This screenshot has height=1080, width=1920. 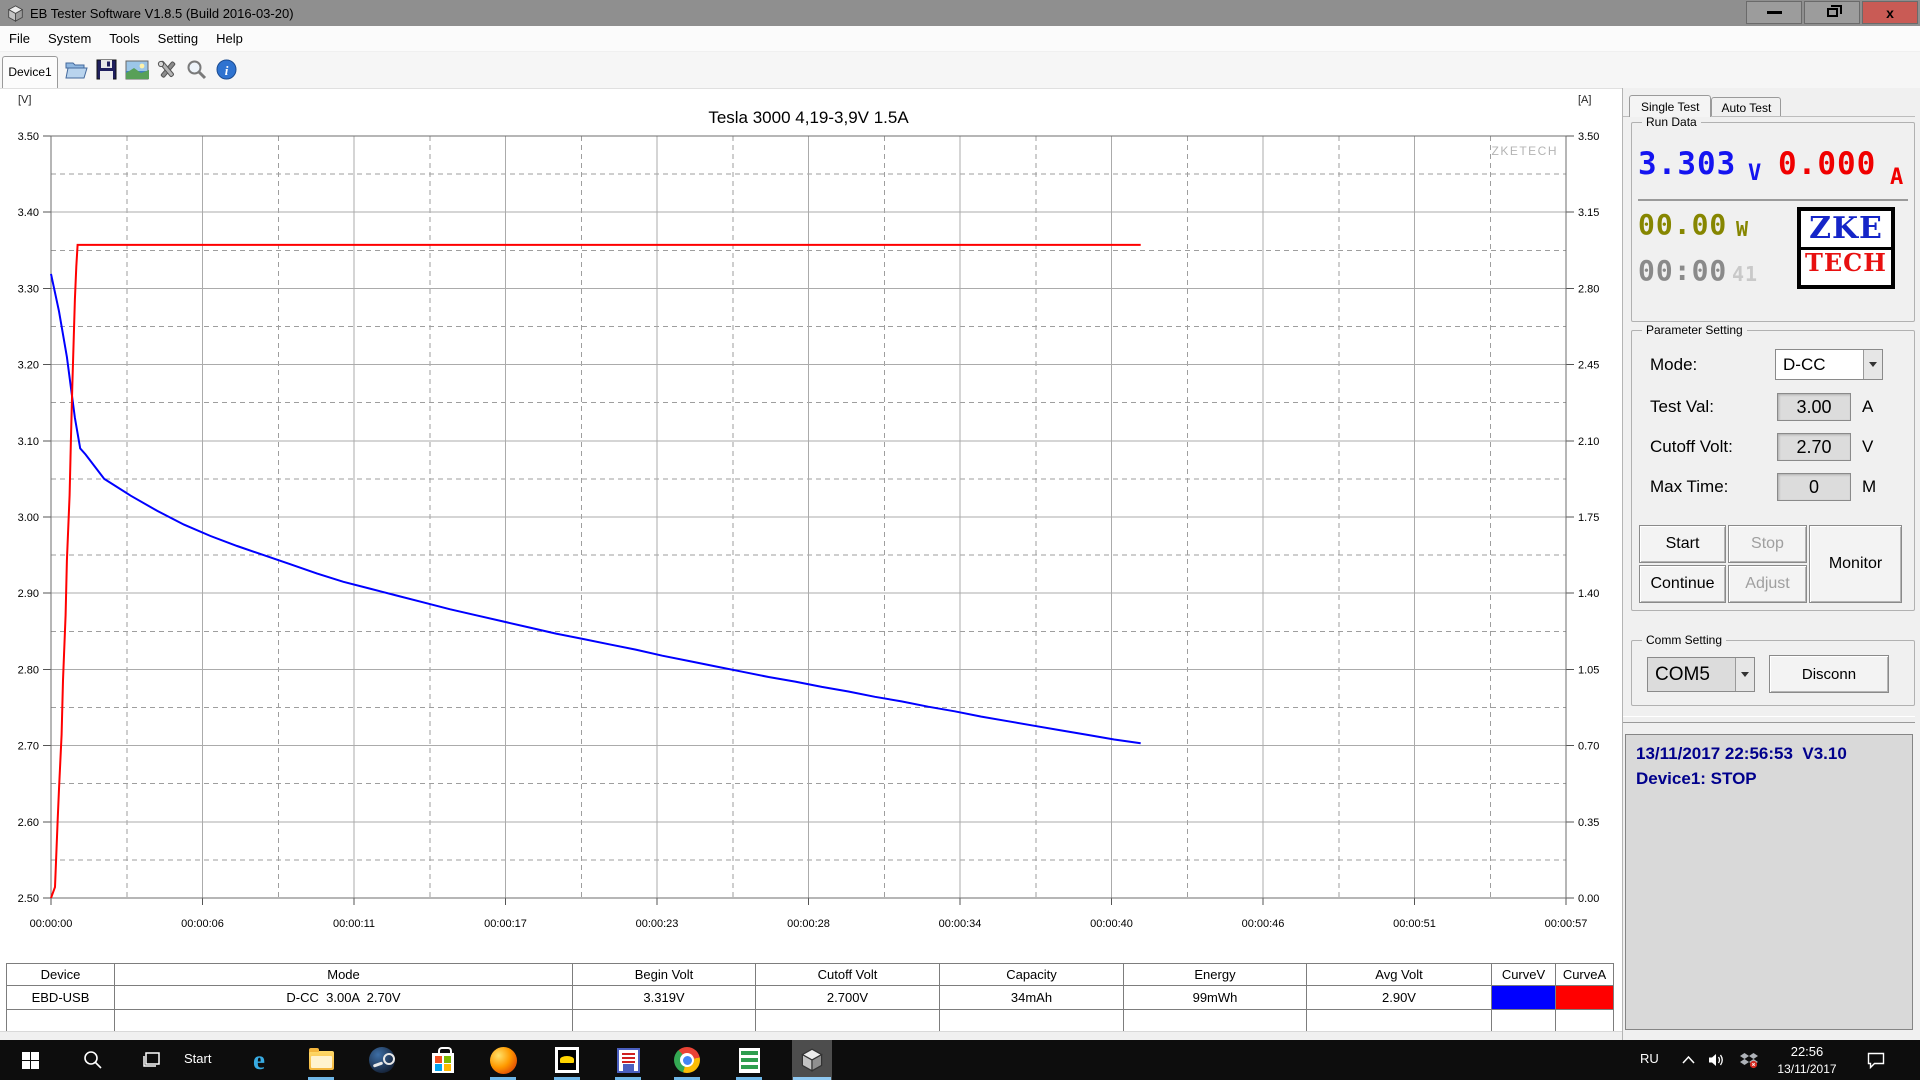 I want to click on minimize-button, so click(x=1774, y=12).